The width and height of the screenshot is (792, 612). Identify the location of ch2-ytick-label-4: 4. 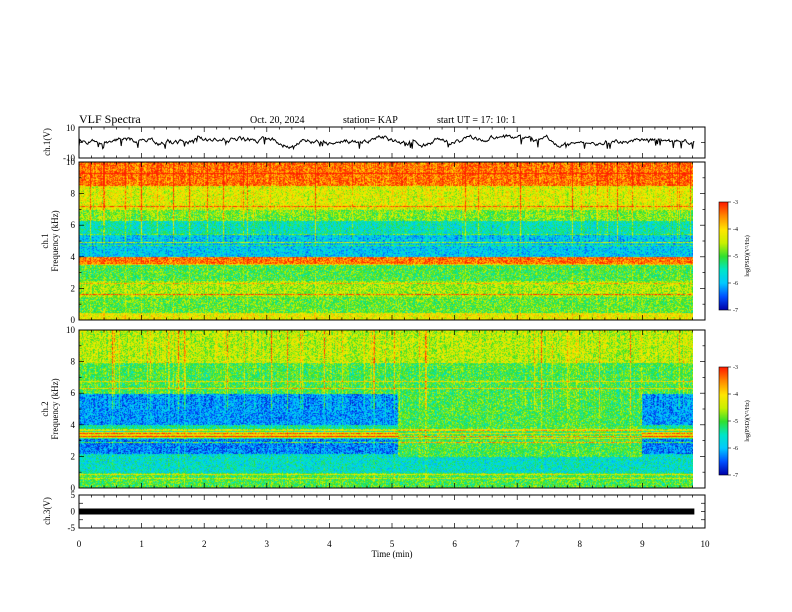
(73, 425).